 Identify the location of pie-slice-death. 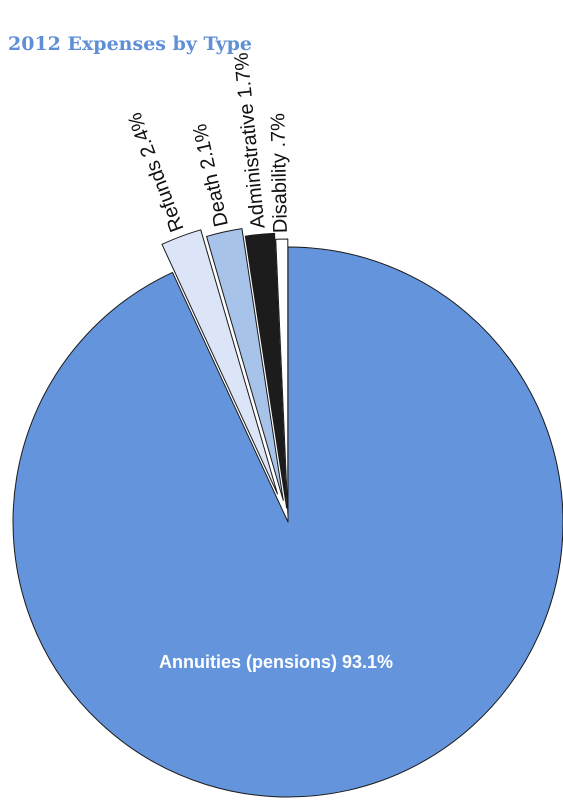
(245, 365).